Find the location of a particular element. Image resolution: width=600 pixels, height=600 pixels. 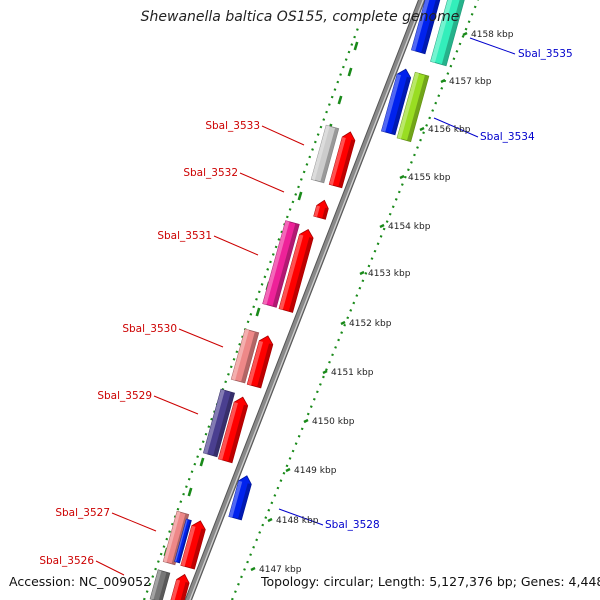

gene-arrow-sbal-3534-highlight is located at coordinates (391, 103).